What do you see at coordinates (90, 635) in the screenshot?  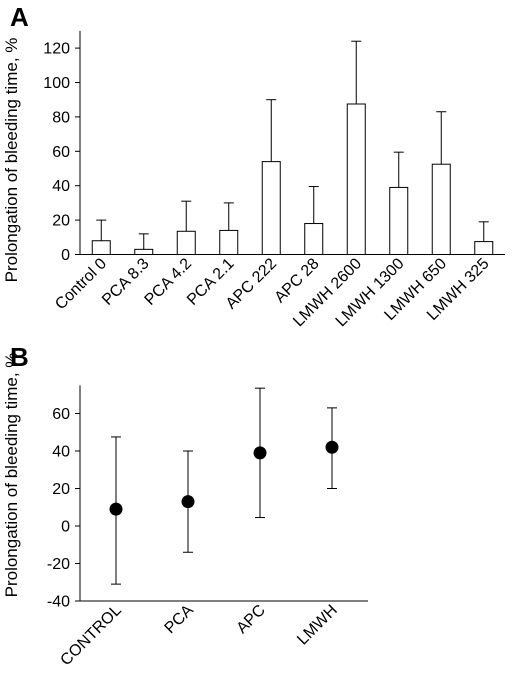 I see `panel-b-category-label: CONTROL` at bounding box center [90, 635].